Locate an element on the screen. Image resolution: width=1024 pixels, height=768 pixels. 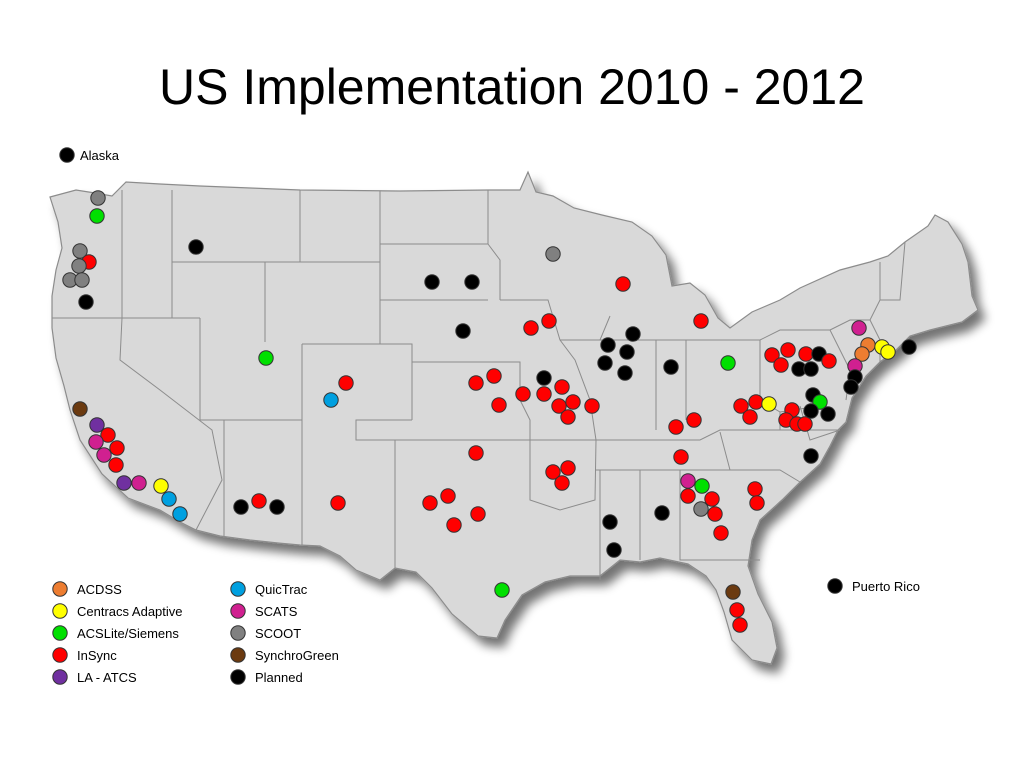
legend-swatch-quictrac is located at coordinates (238, 589).